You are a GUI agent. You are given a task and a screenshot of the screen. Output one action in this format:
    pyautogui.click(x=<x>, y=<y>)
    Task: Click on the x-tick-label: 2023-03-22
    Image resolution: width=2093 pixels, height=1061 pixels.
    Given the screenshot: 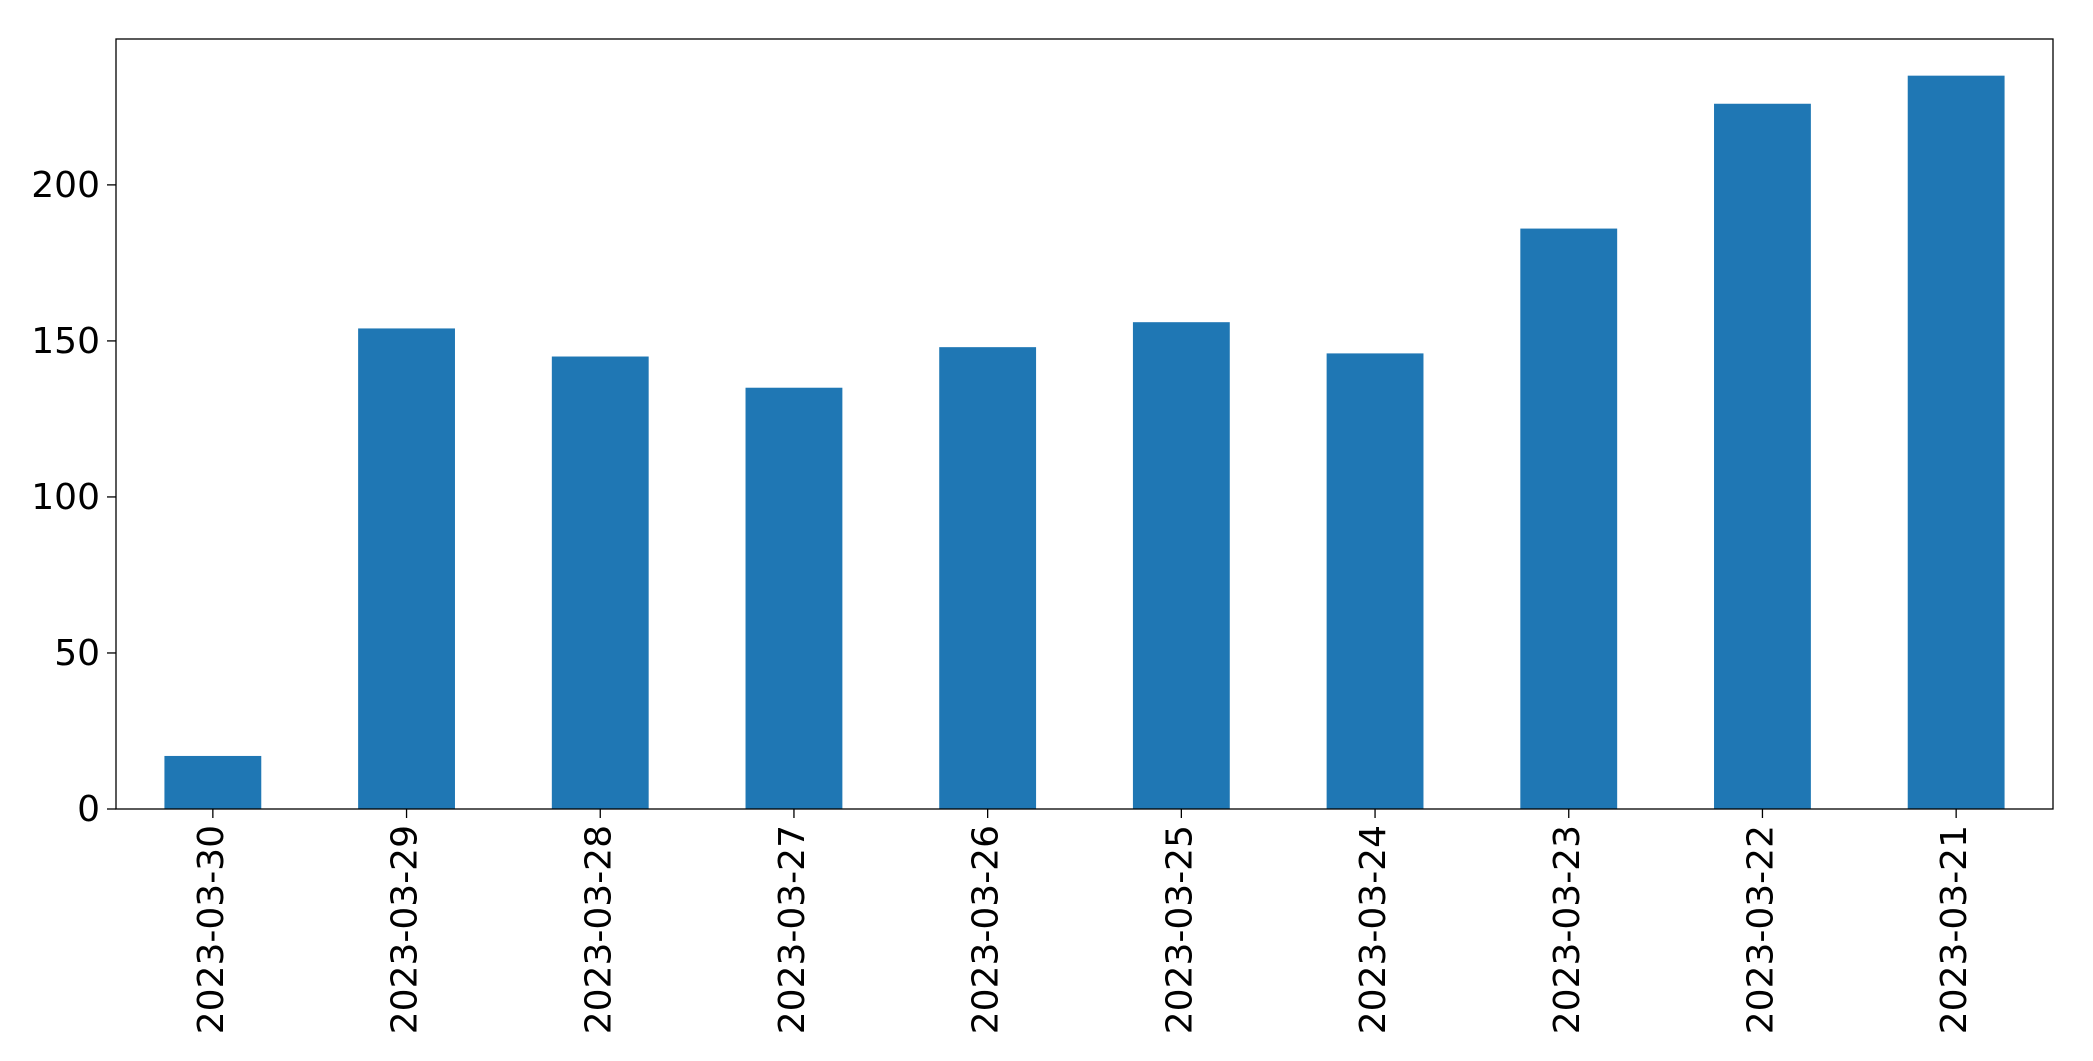 What is the action you would take?
    pyautogui.click(x=1760, y=929)
    